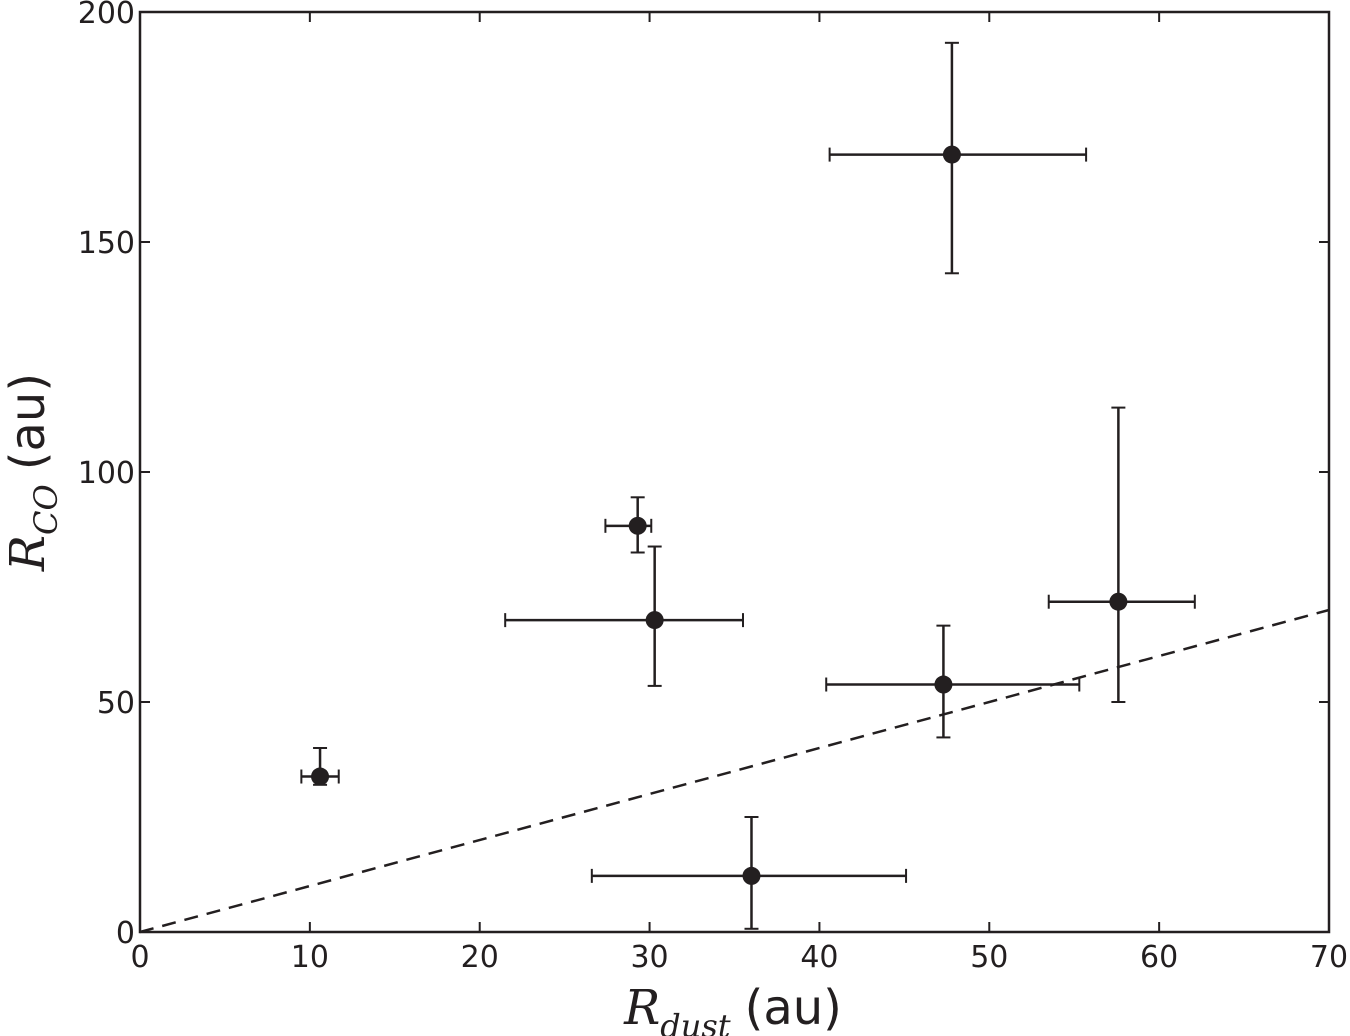 This screenshot has height=1036, width=1350. What do you see at coordinates (1329, 957) in the screenshot?
I see `x-tick-label: 70` at bounding box center [1329, 957].